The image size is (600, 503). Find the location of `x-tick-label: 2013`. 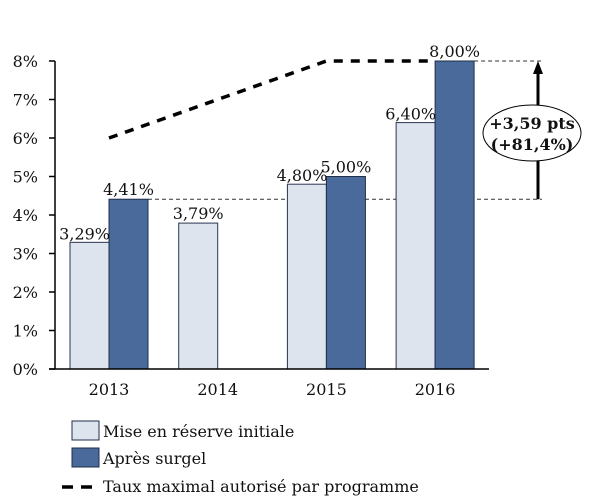

x-tick-label: 2013 is located at coordinates (109, 389).